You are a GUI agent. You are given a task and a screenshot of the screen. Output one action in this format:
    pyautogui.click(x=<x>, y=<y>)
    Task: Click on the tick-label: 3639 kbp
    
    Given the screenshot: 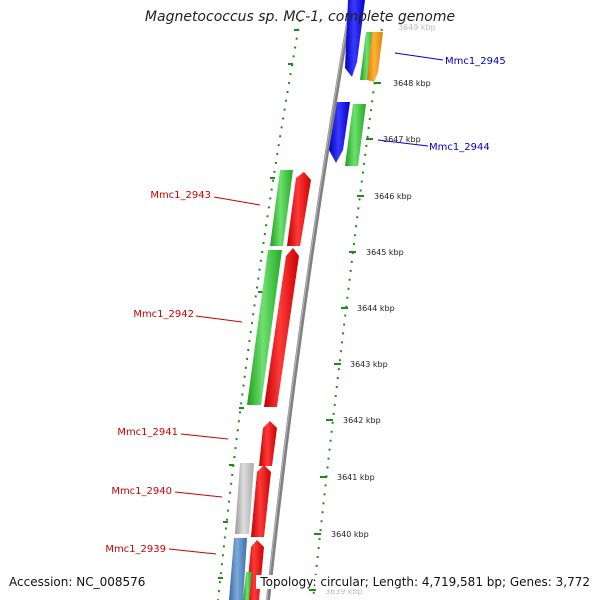 What is the action you would take?
    pyautogui.click(x=344, y=591)
    